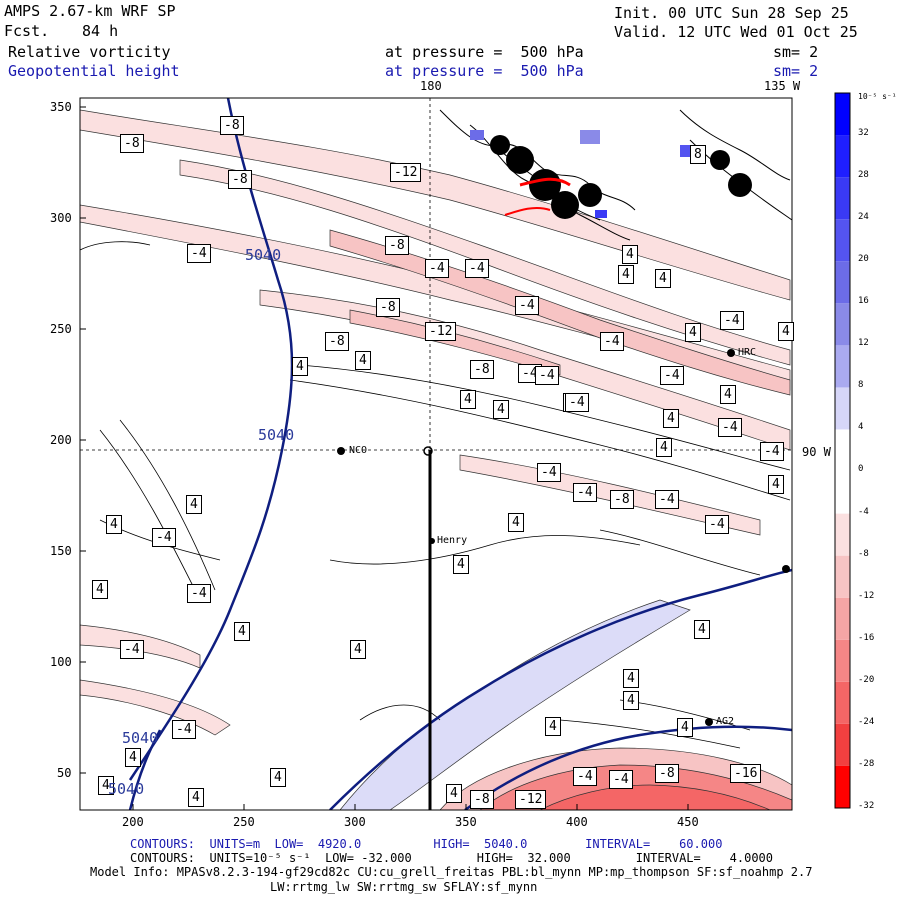  Describe the element at coordinates (452, 540) in the screenshot. I see `station-label-henry: Henry` at that location.